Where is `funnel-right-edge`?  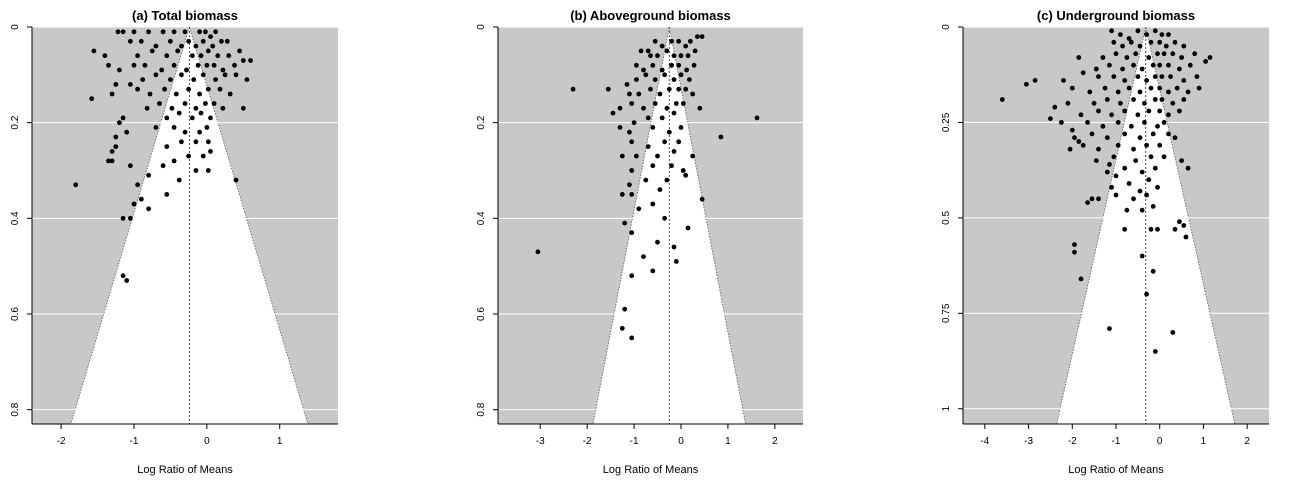
funnel-right-edge is located at coordinates (707, 225).